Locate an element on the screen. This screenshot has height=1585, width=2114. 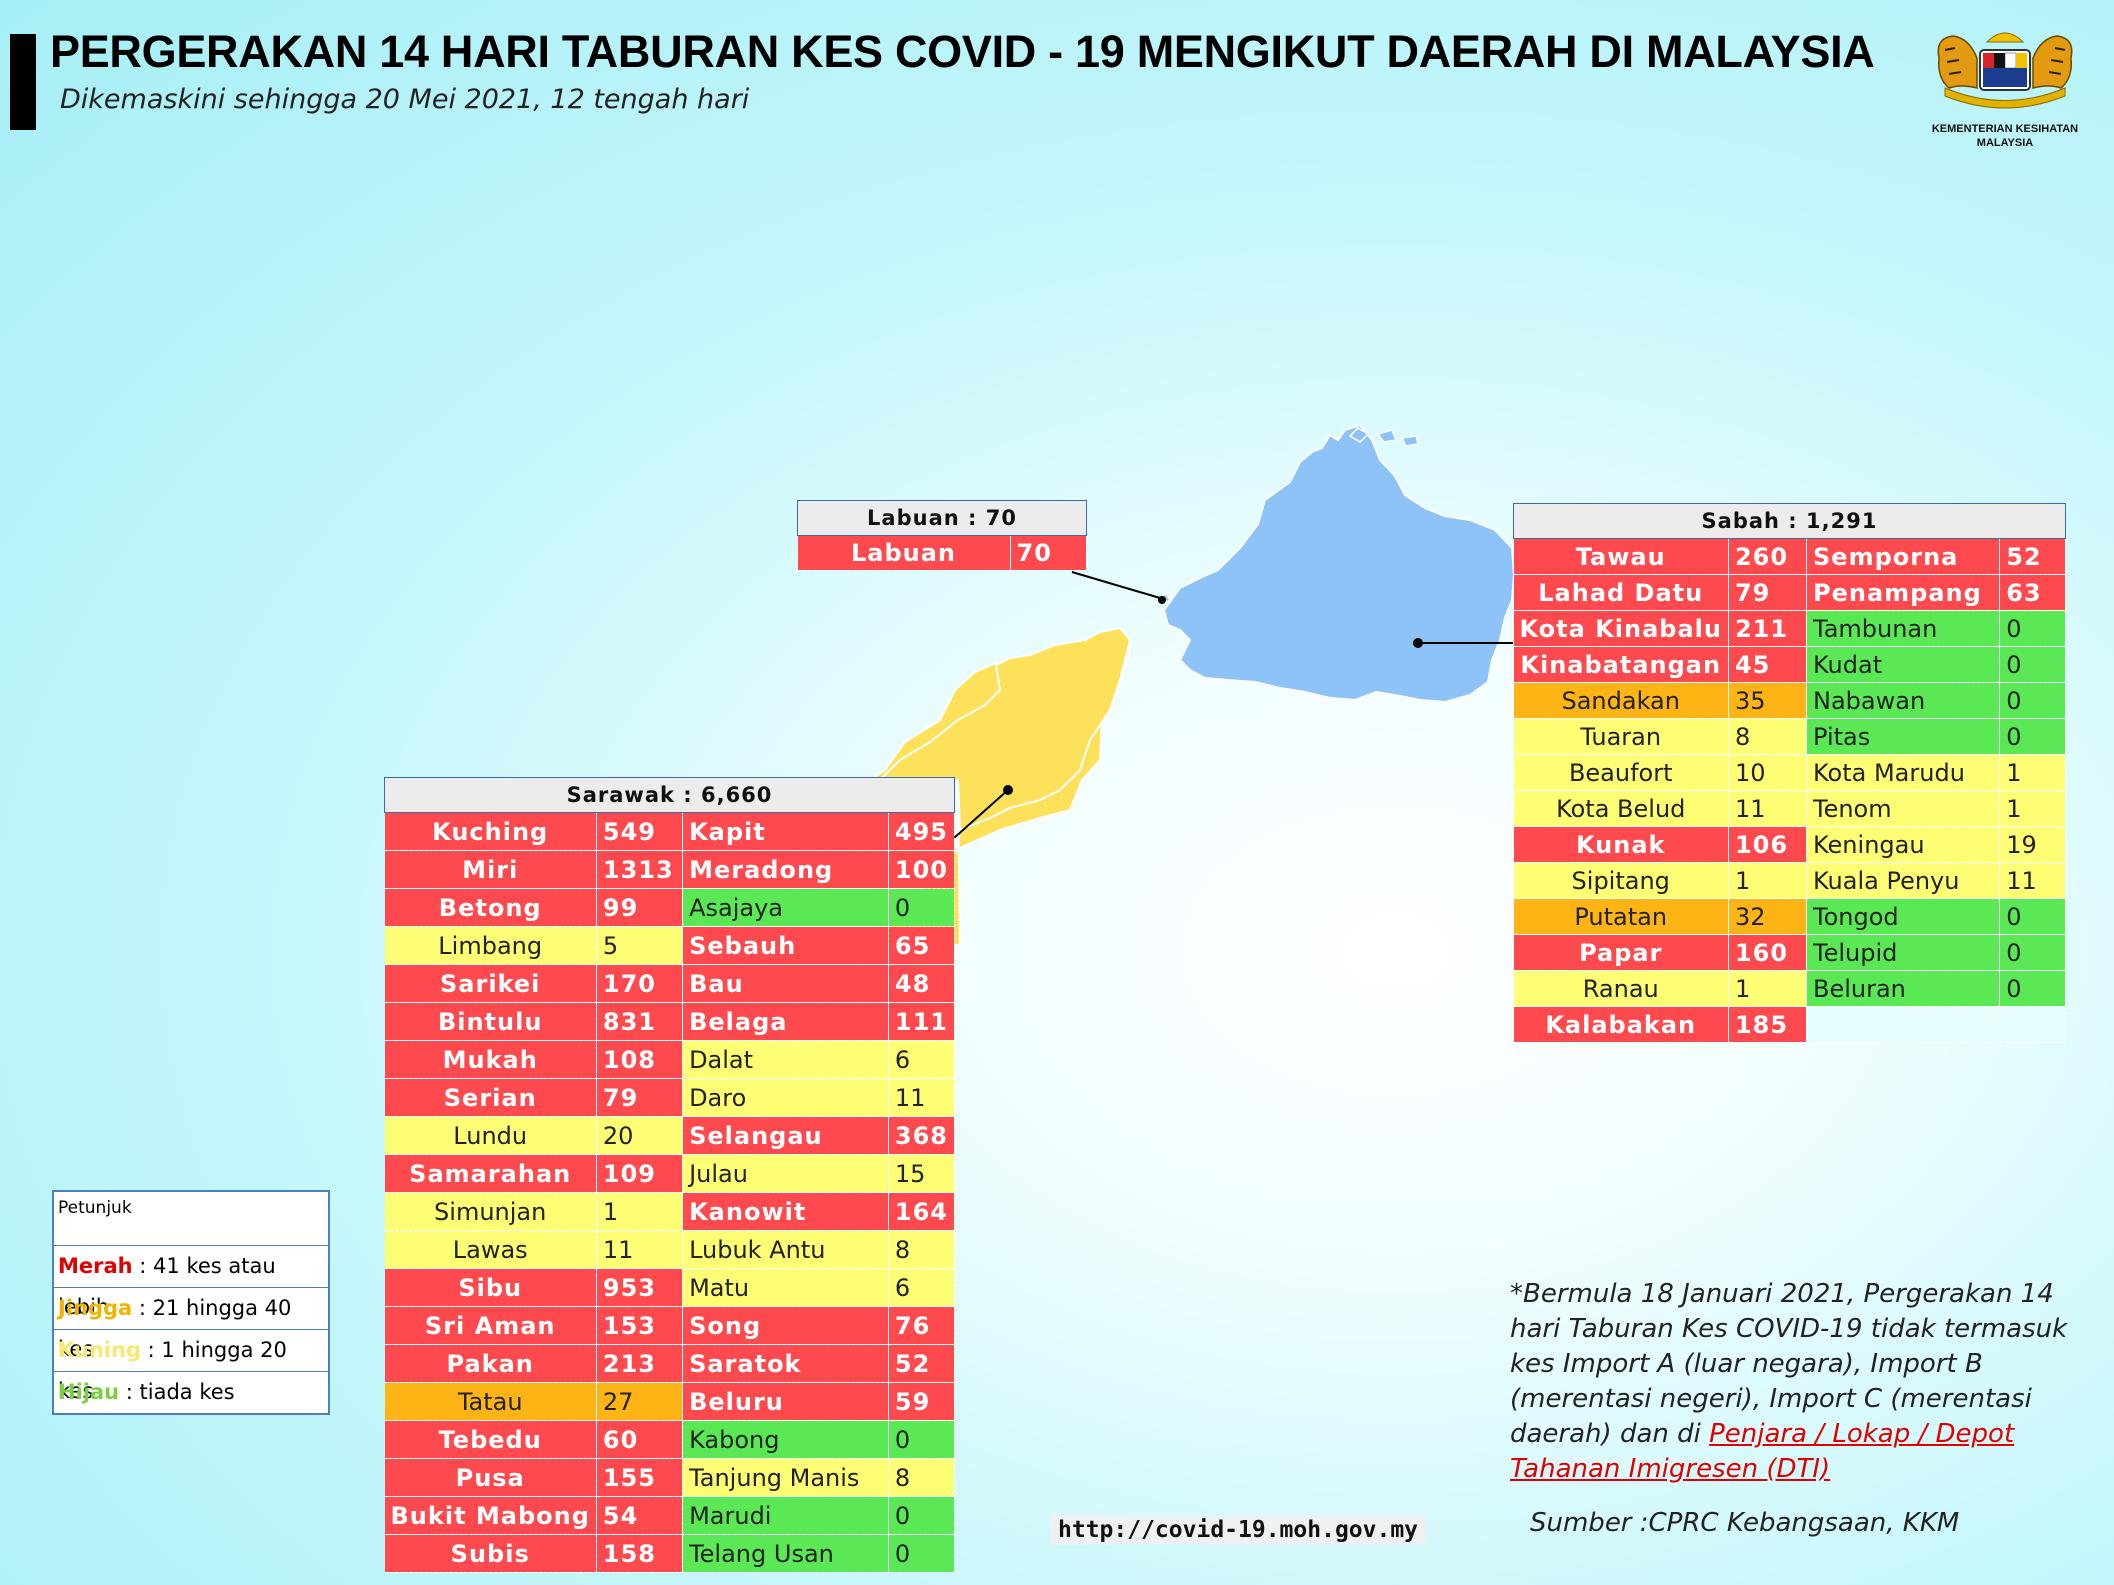
table-row: Limbang 5 Sebauh 65 is located at coordinates (670, 945).